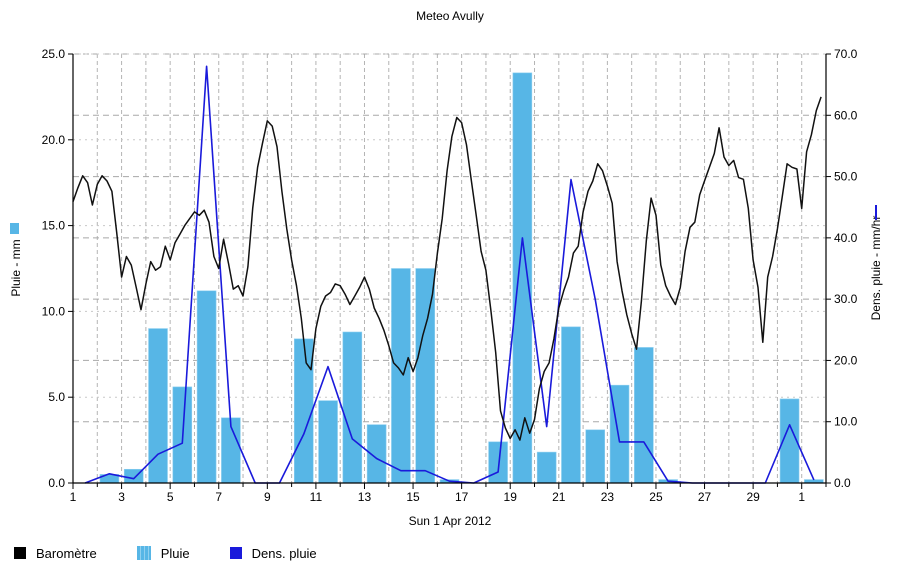 Image resolution: width=900 pixels, height=575 pixels. Describe the element at coordinates (54, 54) in the screenshot. I see `y-left-tick-label: 25.0` at that location.